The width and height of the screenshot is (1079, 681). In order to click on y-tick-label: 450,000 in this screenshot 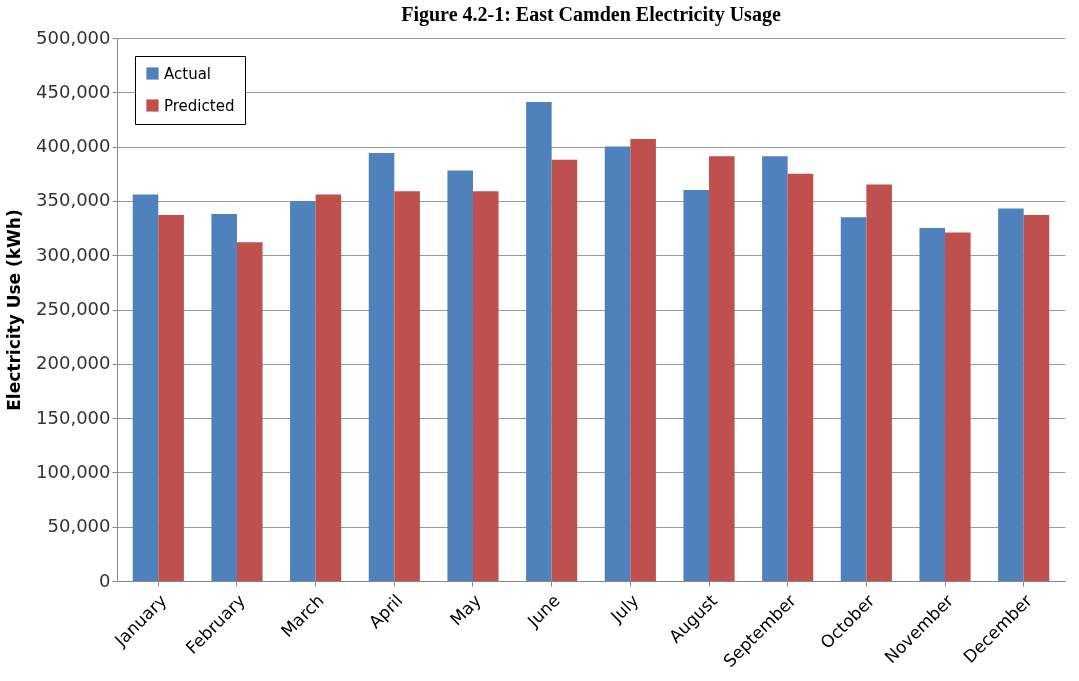, I will do `click(73, 91)`.